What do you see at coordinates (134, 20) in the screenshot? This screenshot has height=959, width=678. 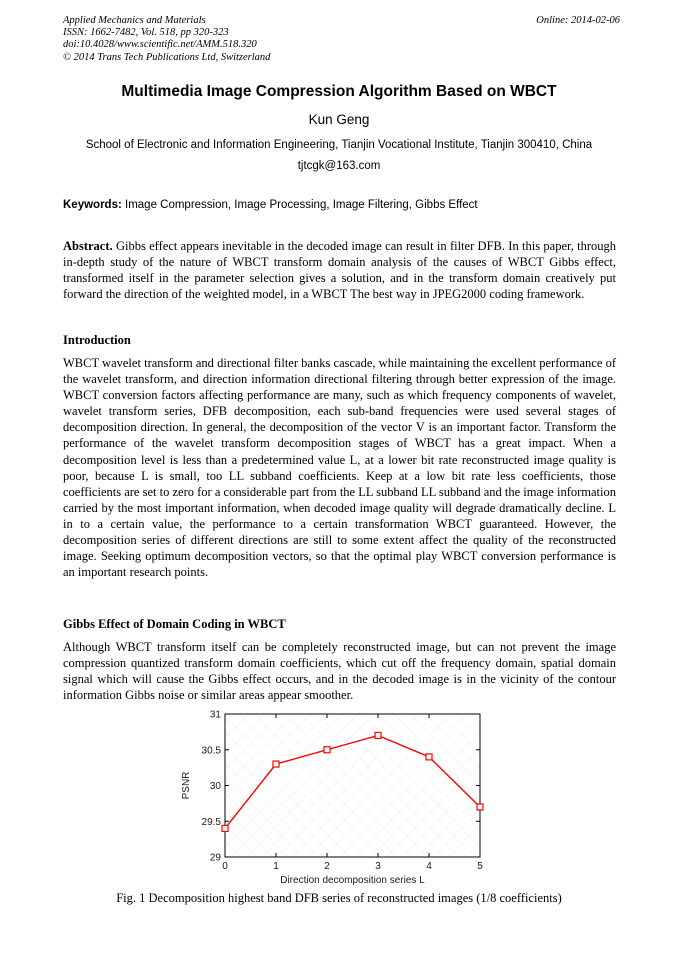 I see `journal-title: Applied Mechanics and Materials` at bounding box center [134, 20].